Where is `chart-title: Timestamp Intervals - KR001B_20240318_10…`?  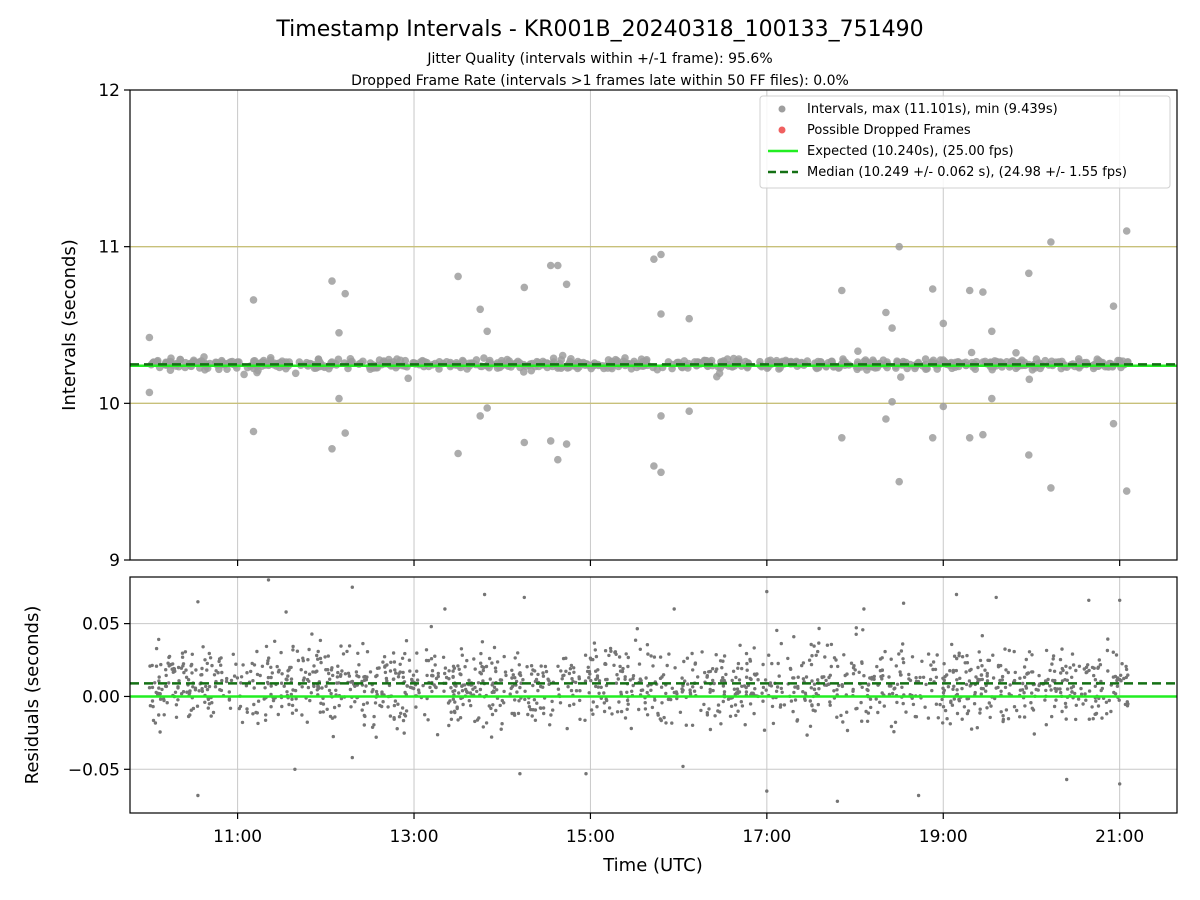 chart-title: Timestamp Intervals - KR001B_20240318_10… is located at coordinates (599, 29).